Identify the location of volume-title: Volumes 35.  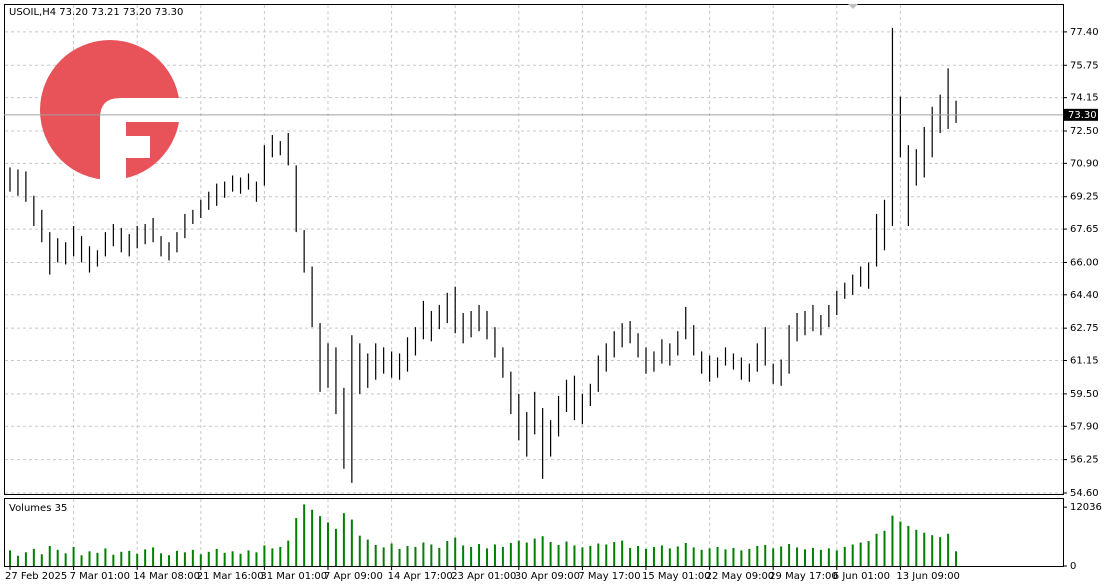
(38, 508).